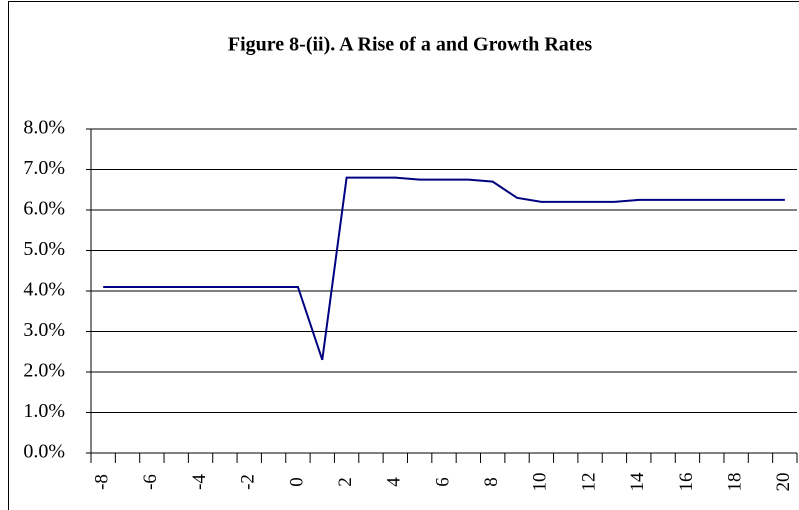 This screenshot has width=799, height=510. I want to click on x-tick-label: 16, so click(686, 482).